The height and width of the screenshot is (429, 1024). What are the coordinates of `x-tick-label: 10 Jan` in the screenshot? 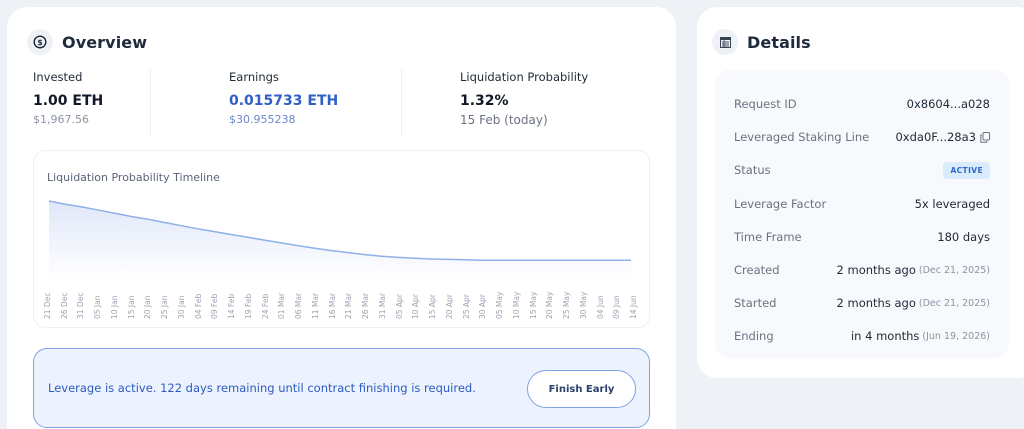 It's located at (114, 307).